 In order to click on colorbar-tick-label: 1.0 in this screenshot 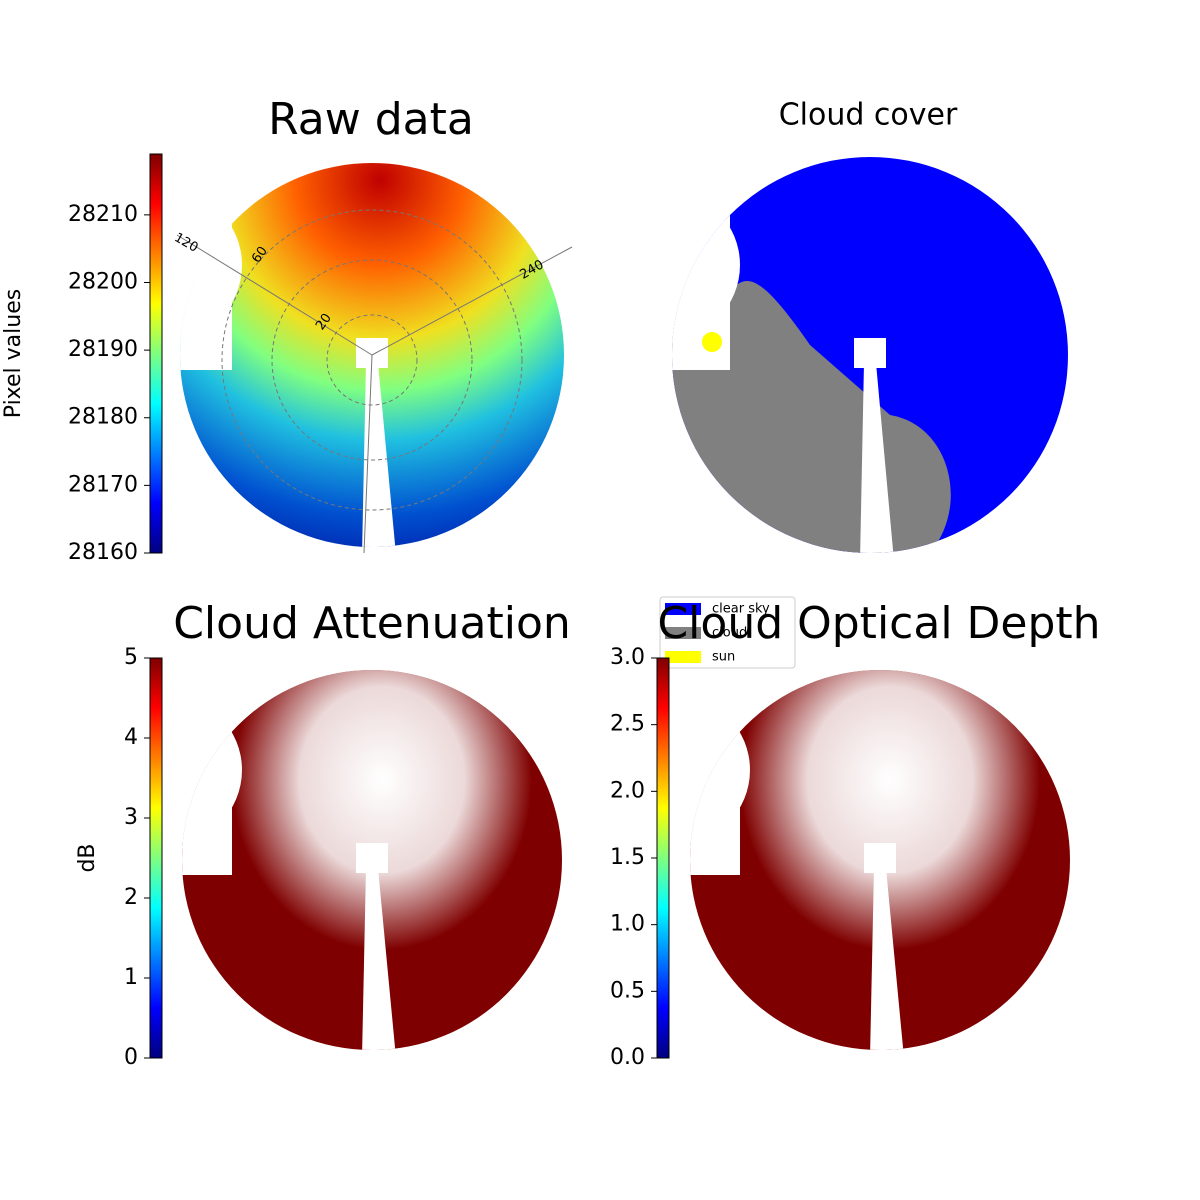, I will do `click(627, 924)`.